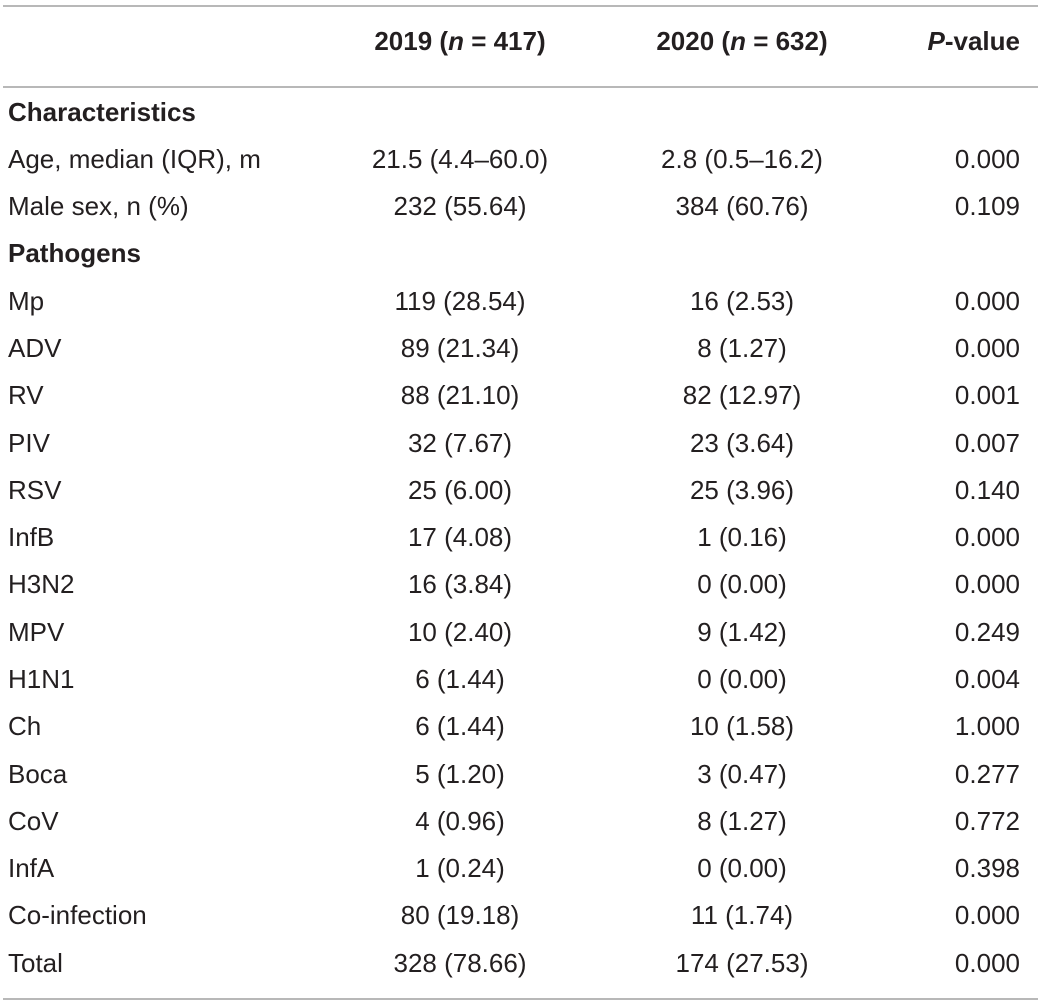 This screenshot has height=1006, width=1040. Describe the element at coordinates (987, 206) in the screenshot. I see `cell-p-value: 0.109` at that location.